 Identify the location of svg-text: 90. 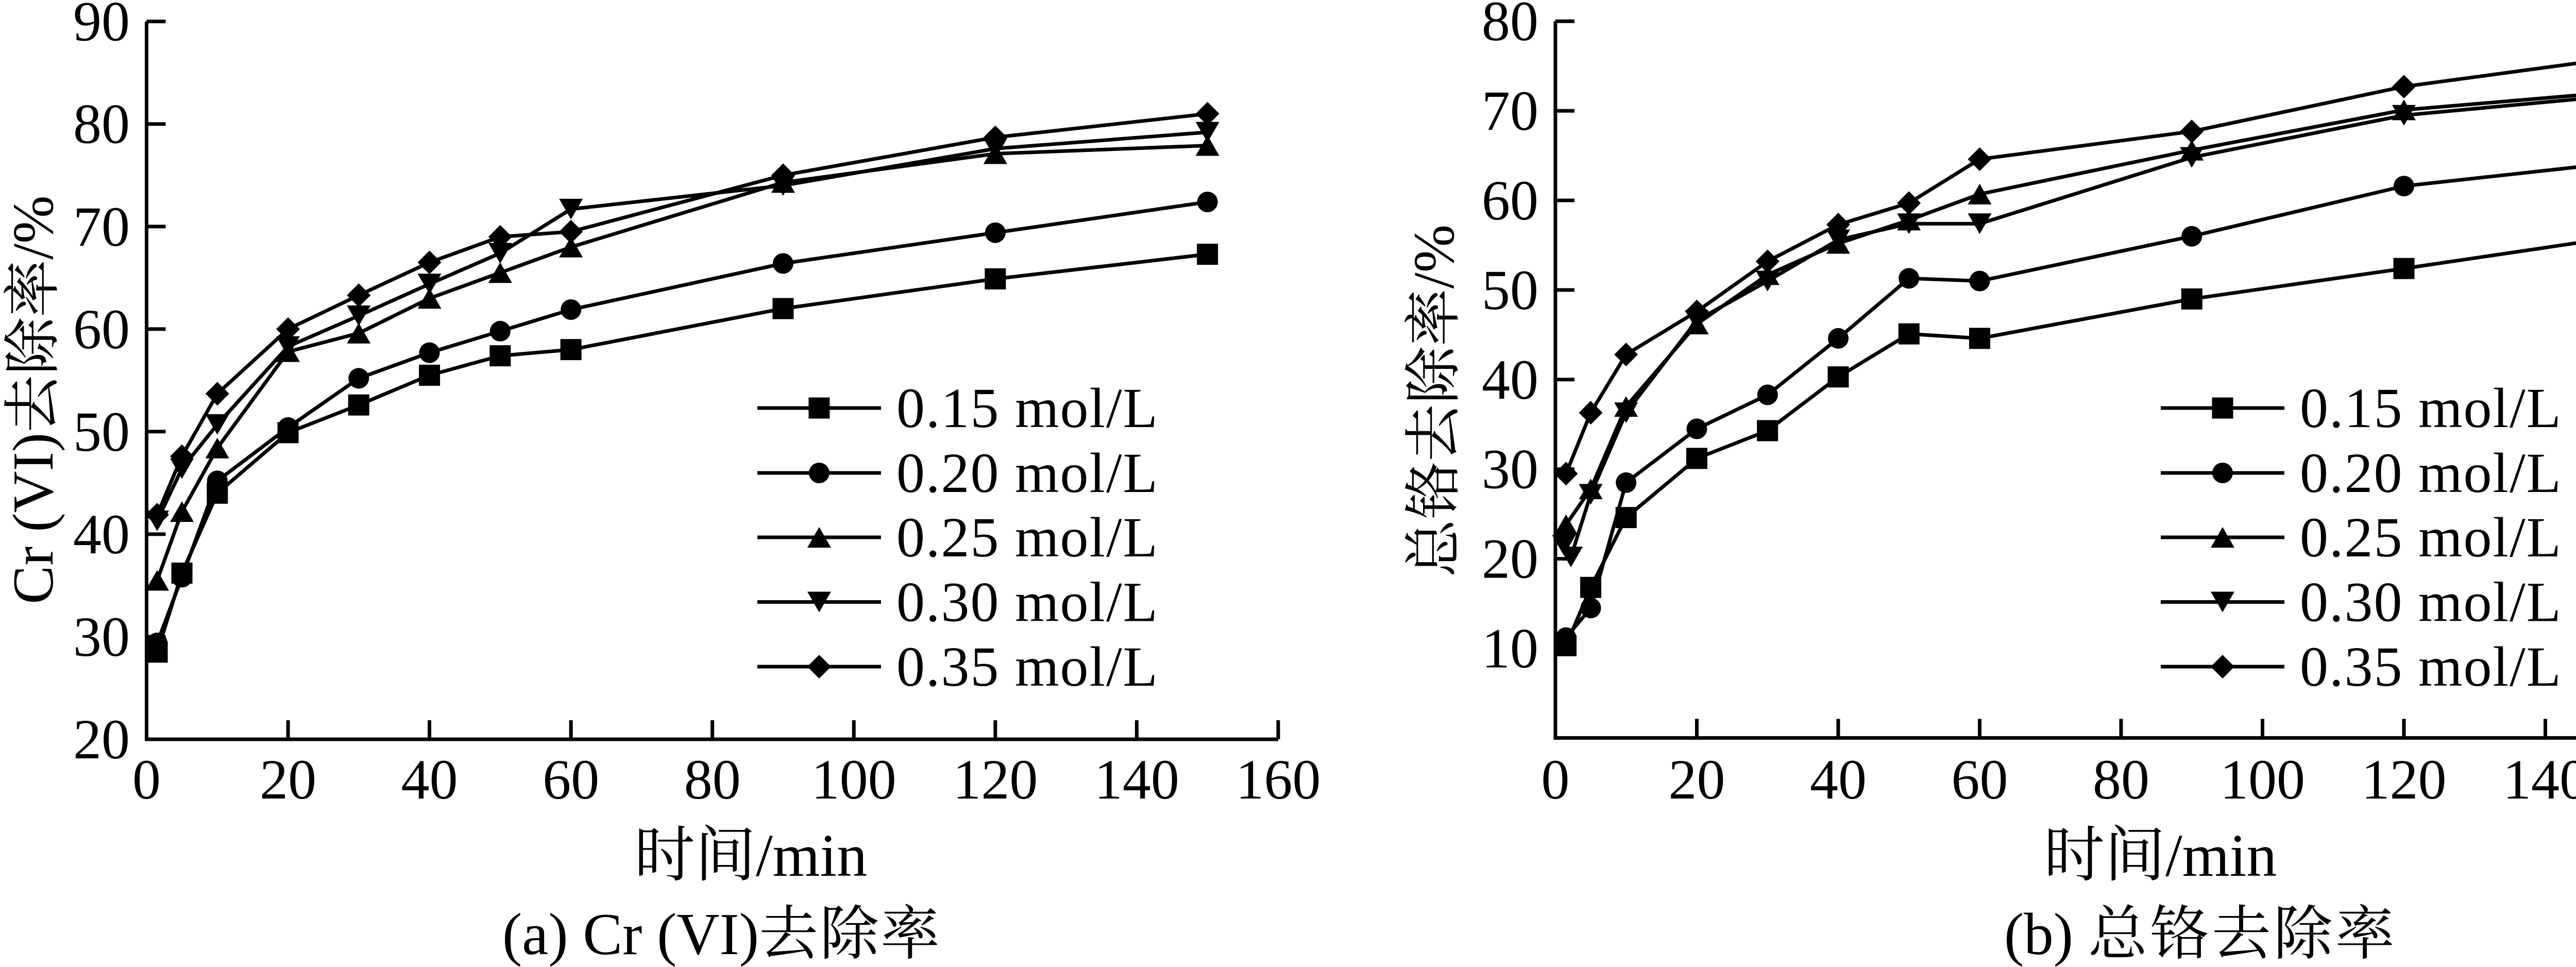
(101, 26).